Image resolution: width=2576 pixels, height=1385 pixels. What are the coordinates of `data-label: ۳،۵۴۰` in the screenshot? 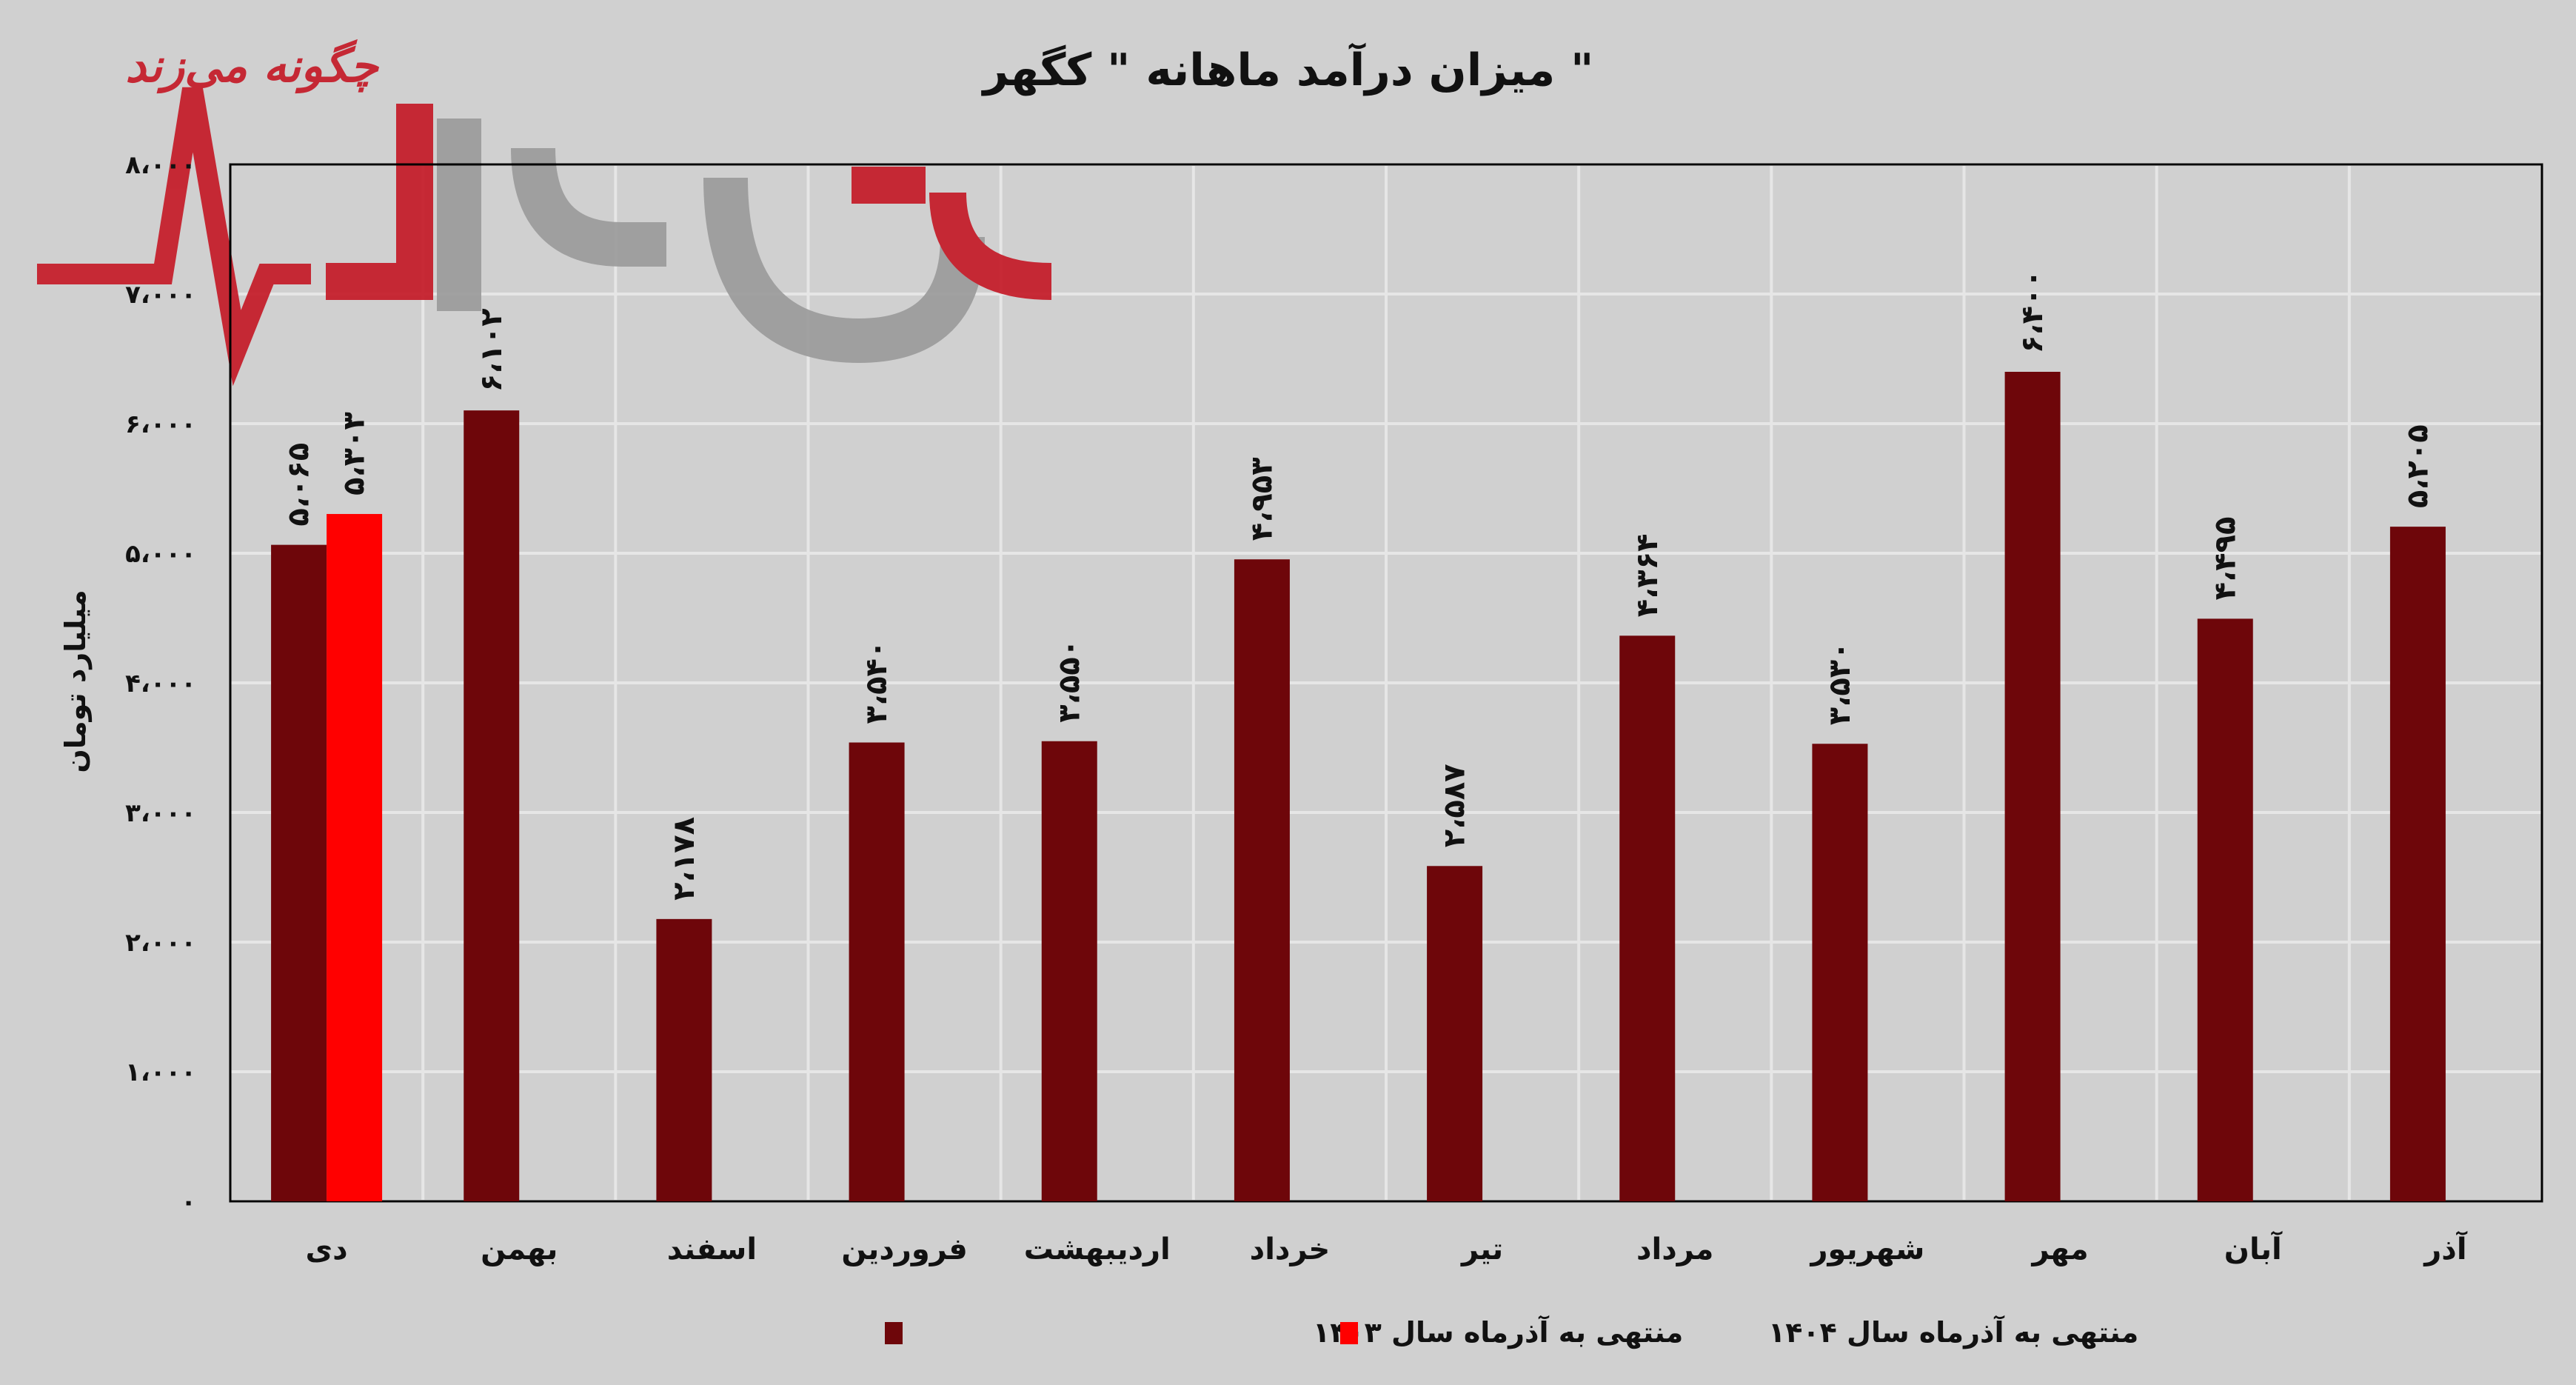 It's located at (877, 682).